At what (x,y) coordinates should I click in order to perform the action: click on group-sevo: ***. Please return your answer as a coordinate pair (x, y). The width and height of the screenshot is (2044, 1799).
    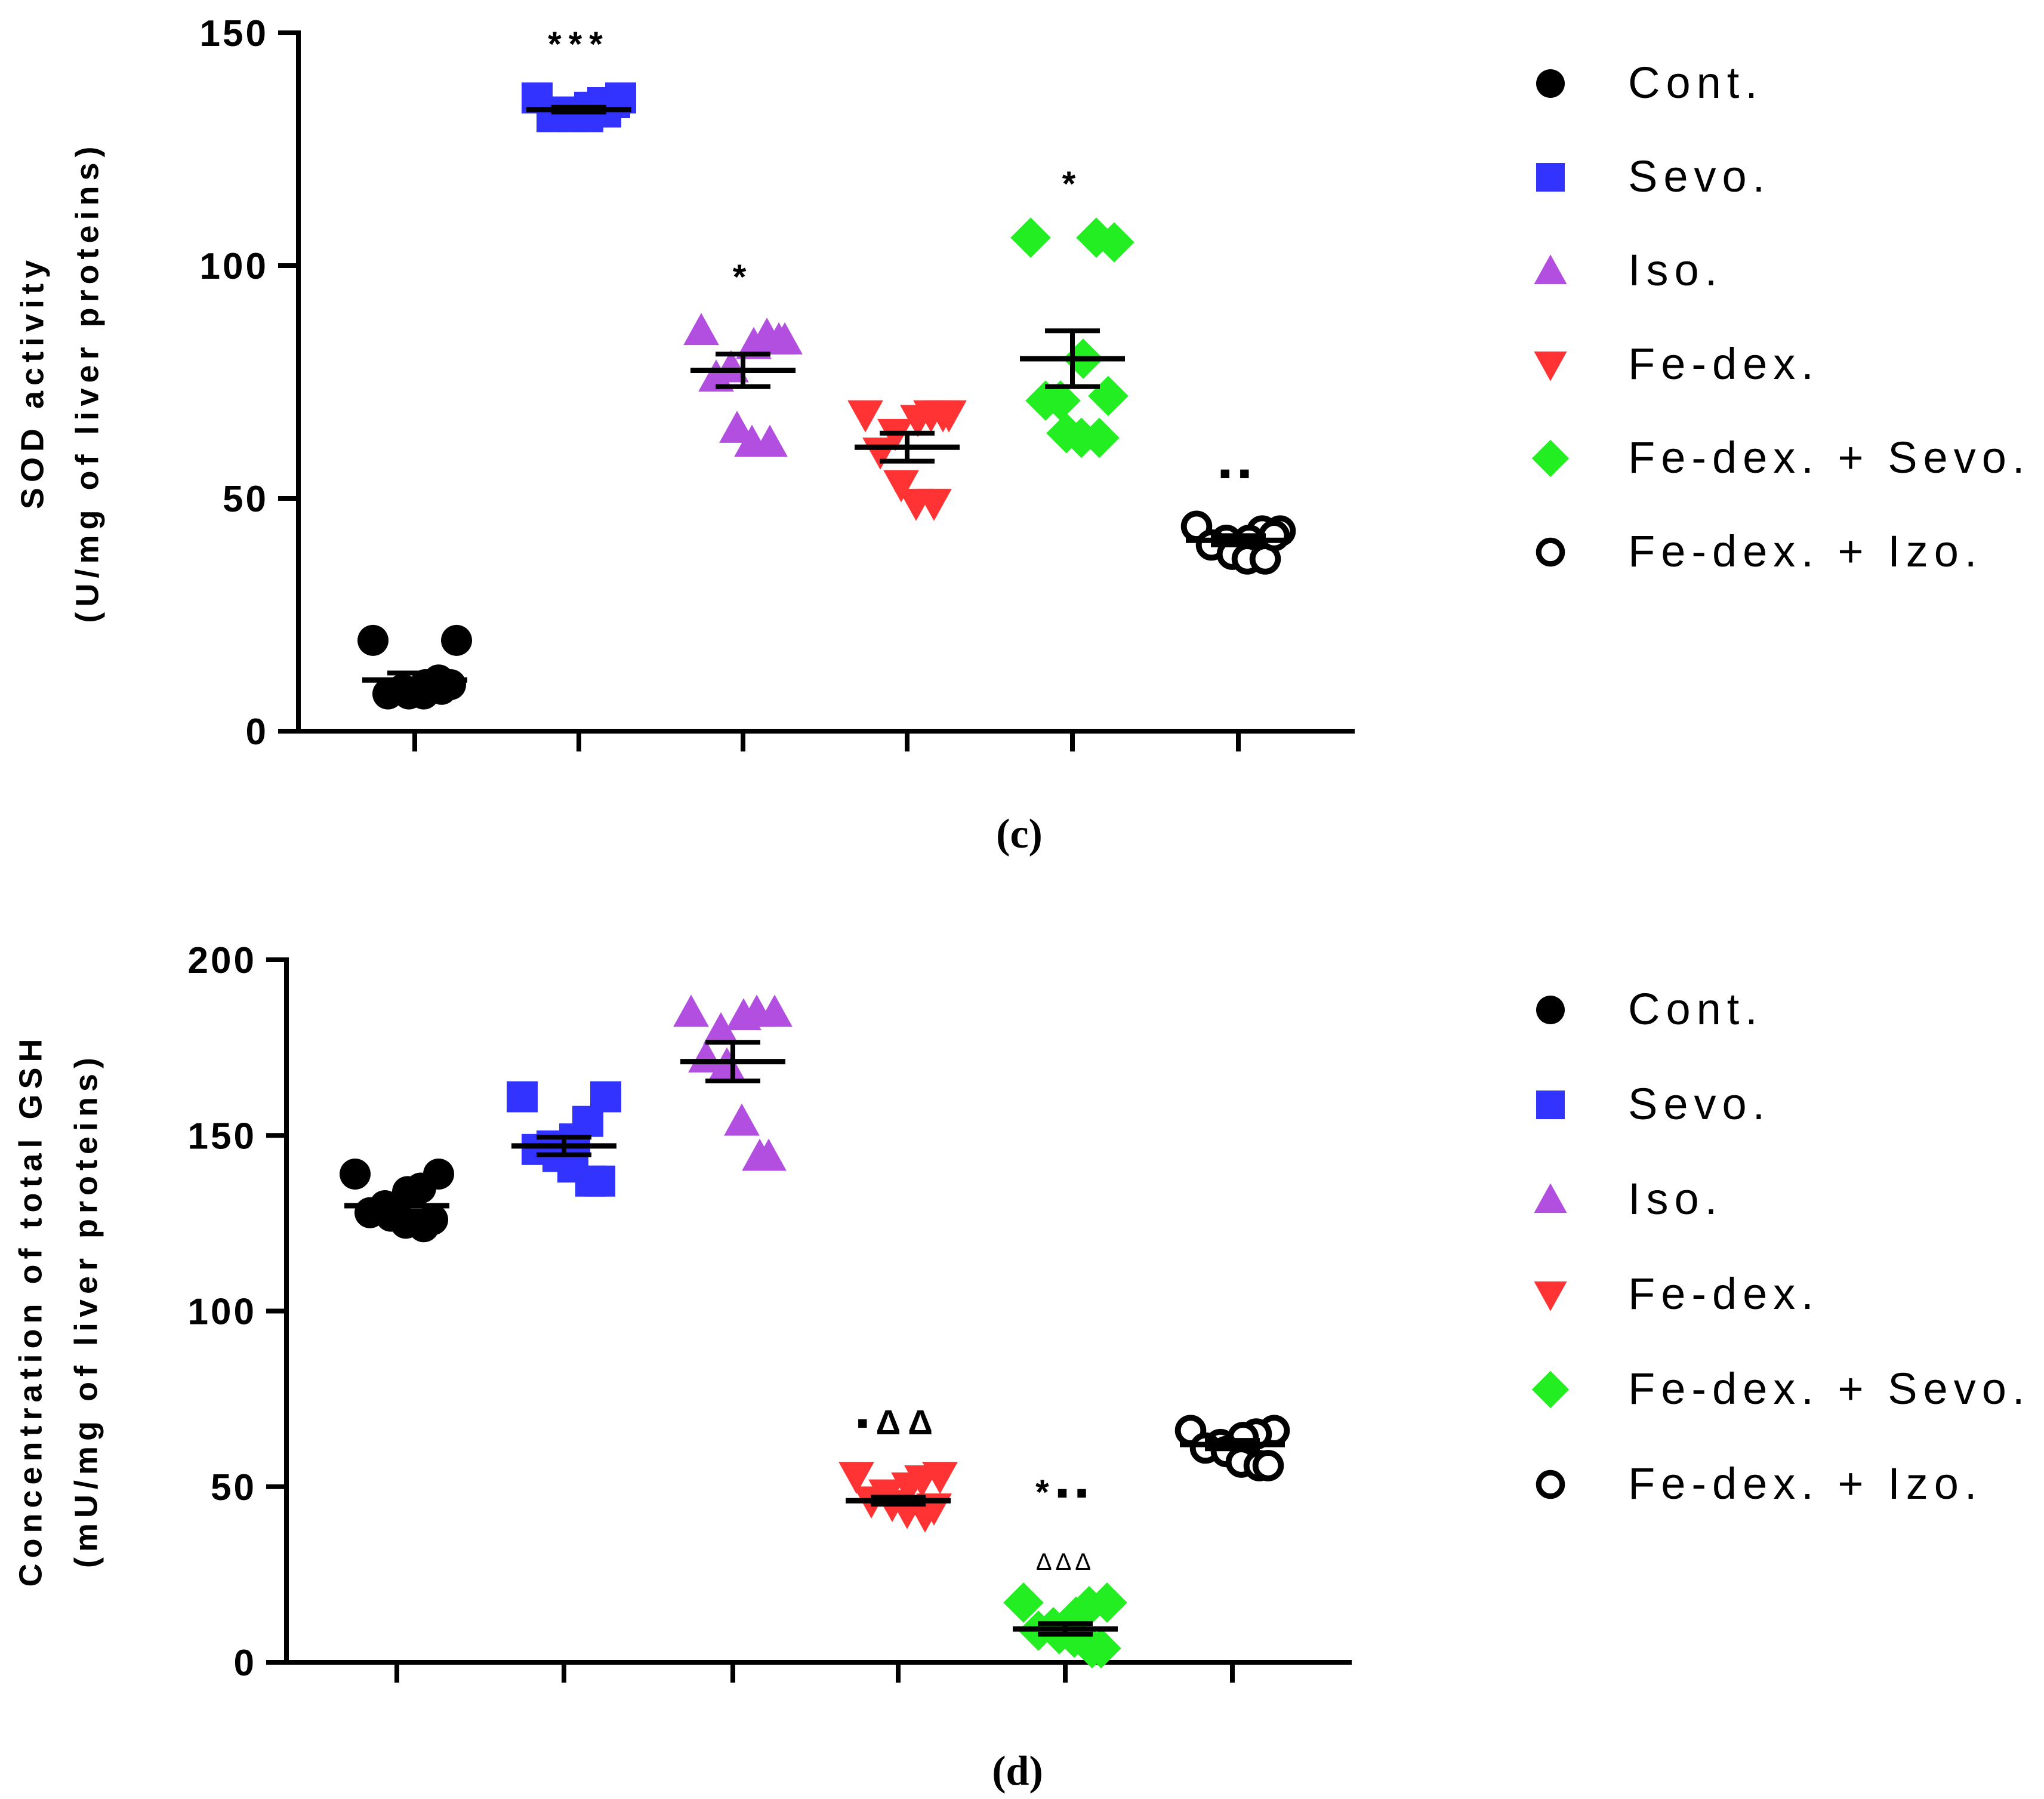
    Looking at the image, I should click on (579, 79).